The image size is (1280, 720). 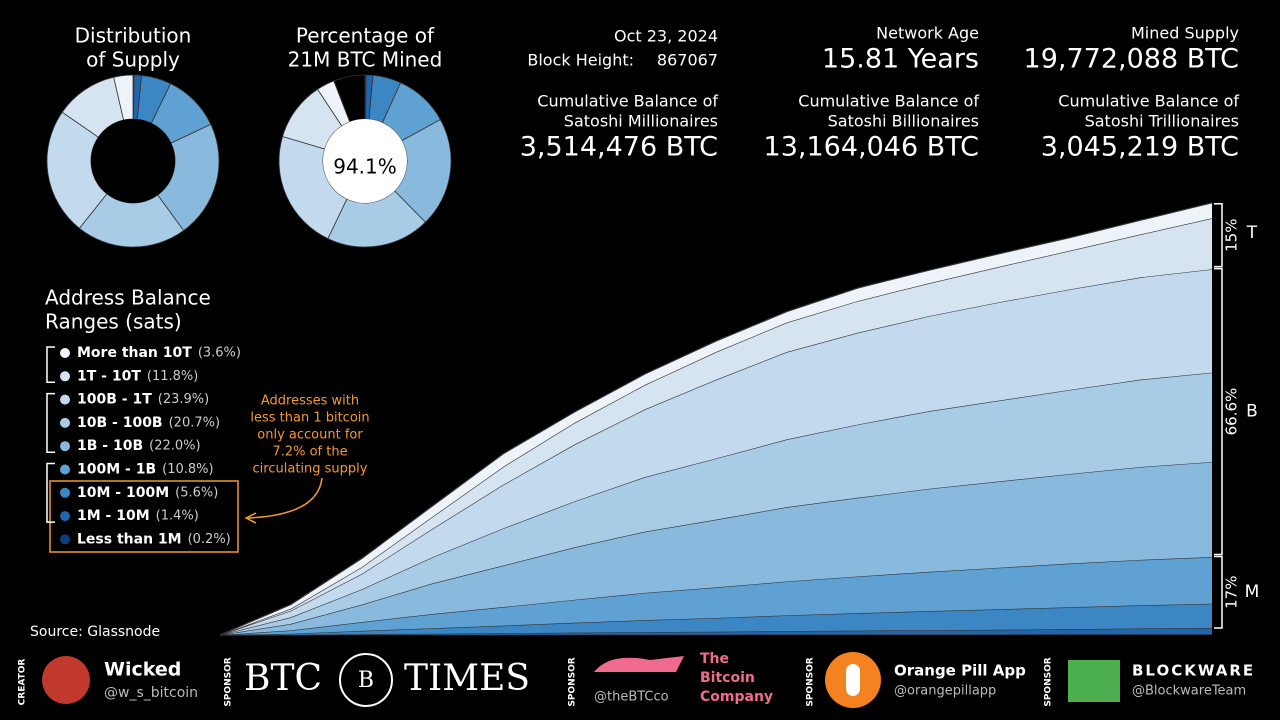 I want to click on sponsor-name: Orange Pill App, so click(x=960, y=671).